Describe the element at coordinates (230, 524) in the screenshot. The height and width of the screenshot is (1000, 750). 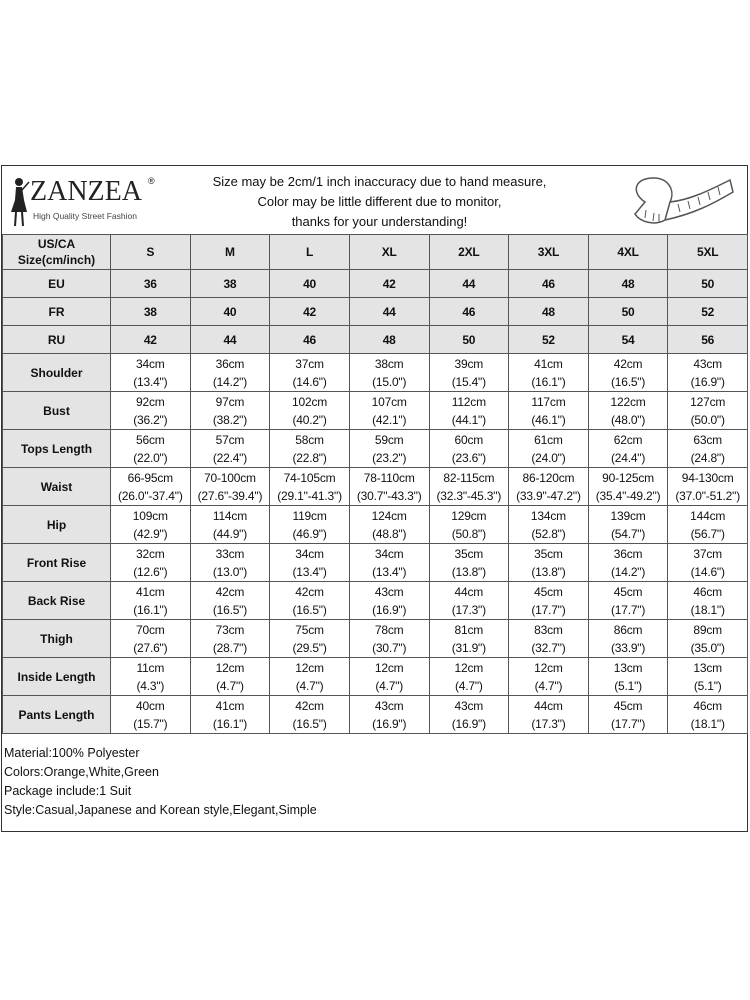
I see `measurement-cell: 114cm (44.9")` at that location.